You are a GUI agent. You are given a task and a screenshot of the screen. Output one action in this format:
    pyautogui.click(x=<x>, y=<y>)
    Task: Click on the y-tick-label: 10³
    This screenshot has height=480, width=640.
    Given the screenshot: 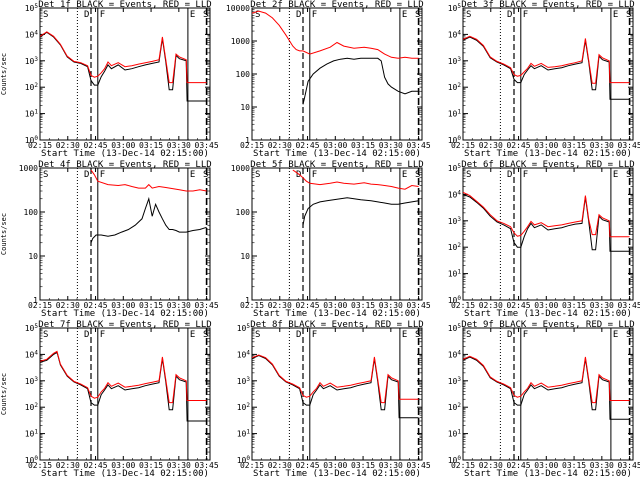 What is the action you would take?
    pyautogui.click(x=32, y=61)
    